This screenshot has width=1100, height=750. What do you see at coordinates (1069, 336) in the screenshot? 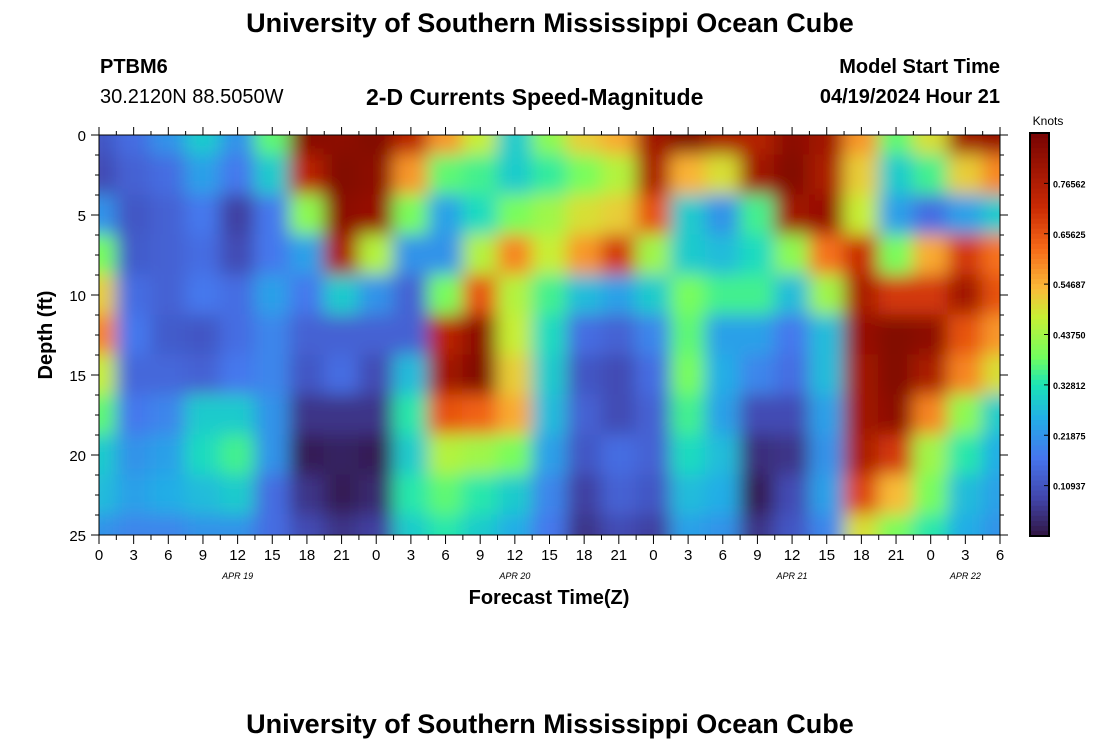
I see `colorbar-tick-label: 0.43750` at bounding box center [1069, 336].